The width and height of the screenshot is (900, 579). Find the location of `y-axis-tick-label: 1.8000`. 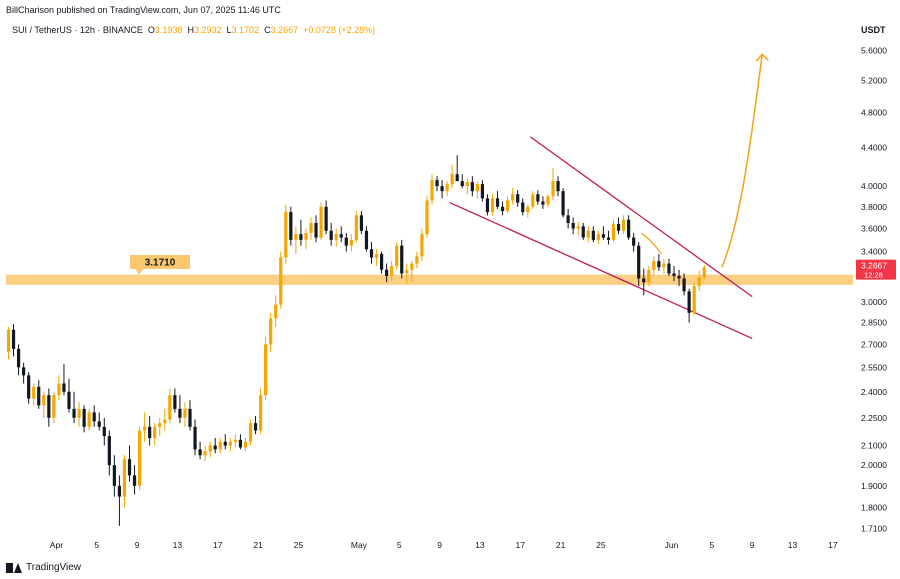

y-axis-tick-label: 1.8000 is located at coordinates (874, 508).